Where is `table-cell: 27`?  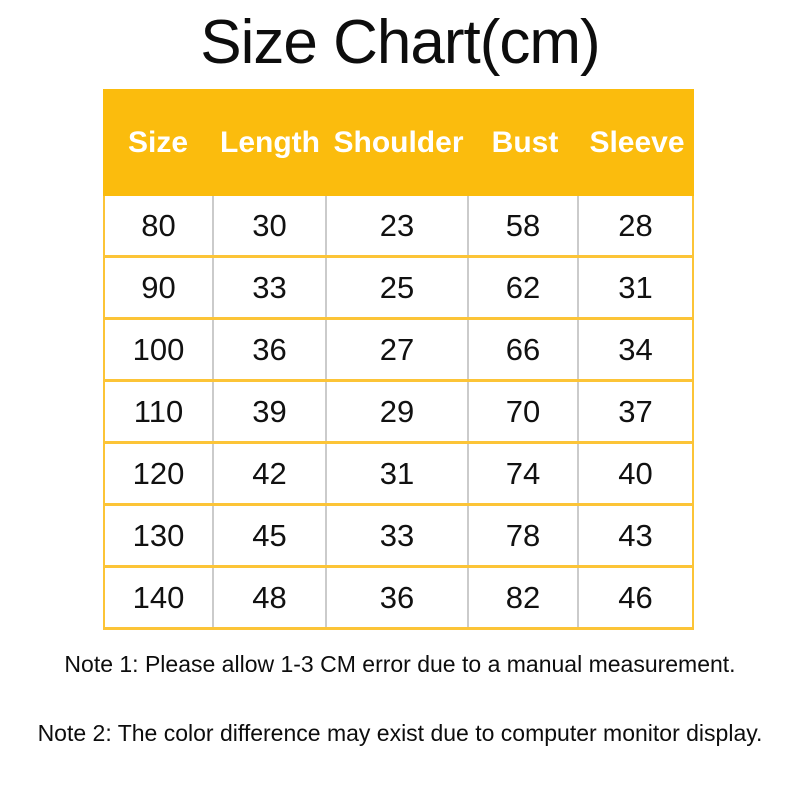
table-cell: 27 is located at coordinates (398, 349).